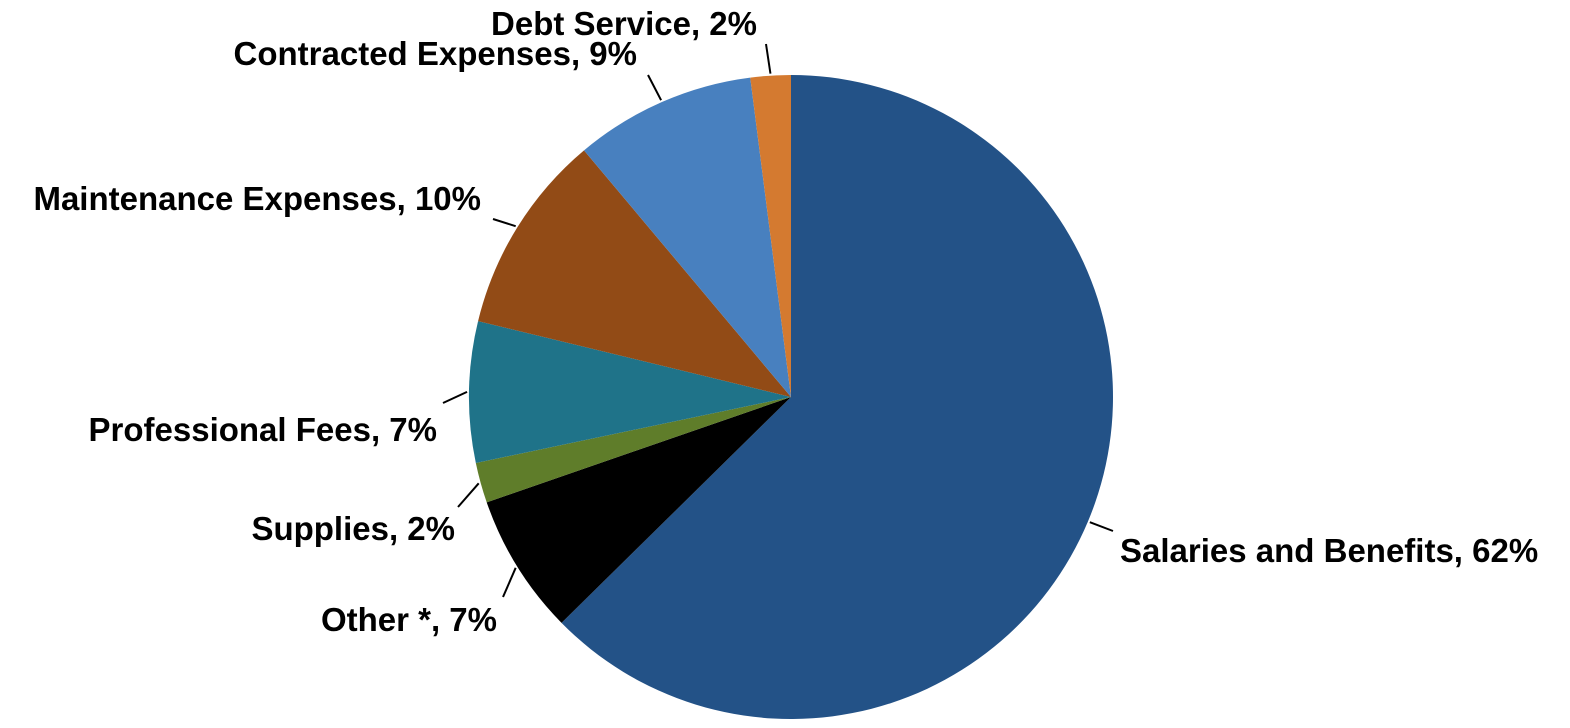  I want to click on slice-label: Supplies, 2%, so click(353, 528).